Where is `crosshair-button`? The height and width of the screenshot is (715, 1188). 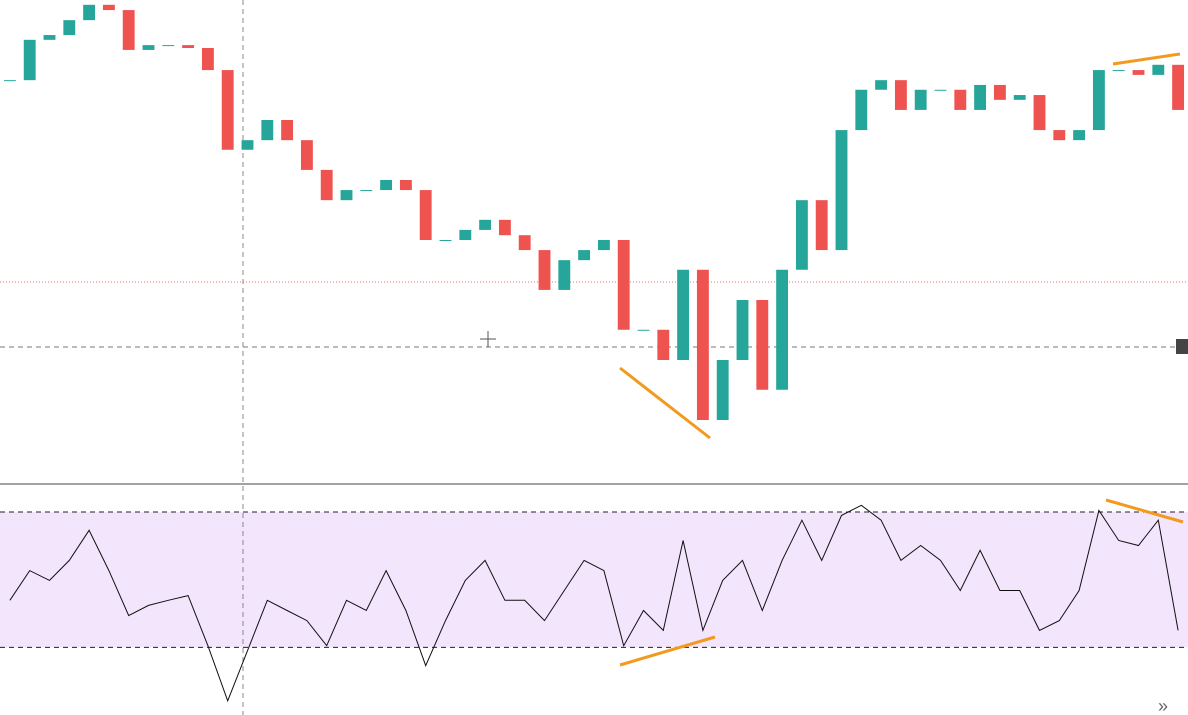 crosshair-button is located at coordinates (1182, 346).